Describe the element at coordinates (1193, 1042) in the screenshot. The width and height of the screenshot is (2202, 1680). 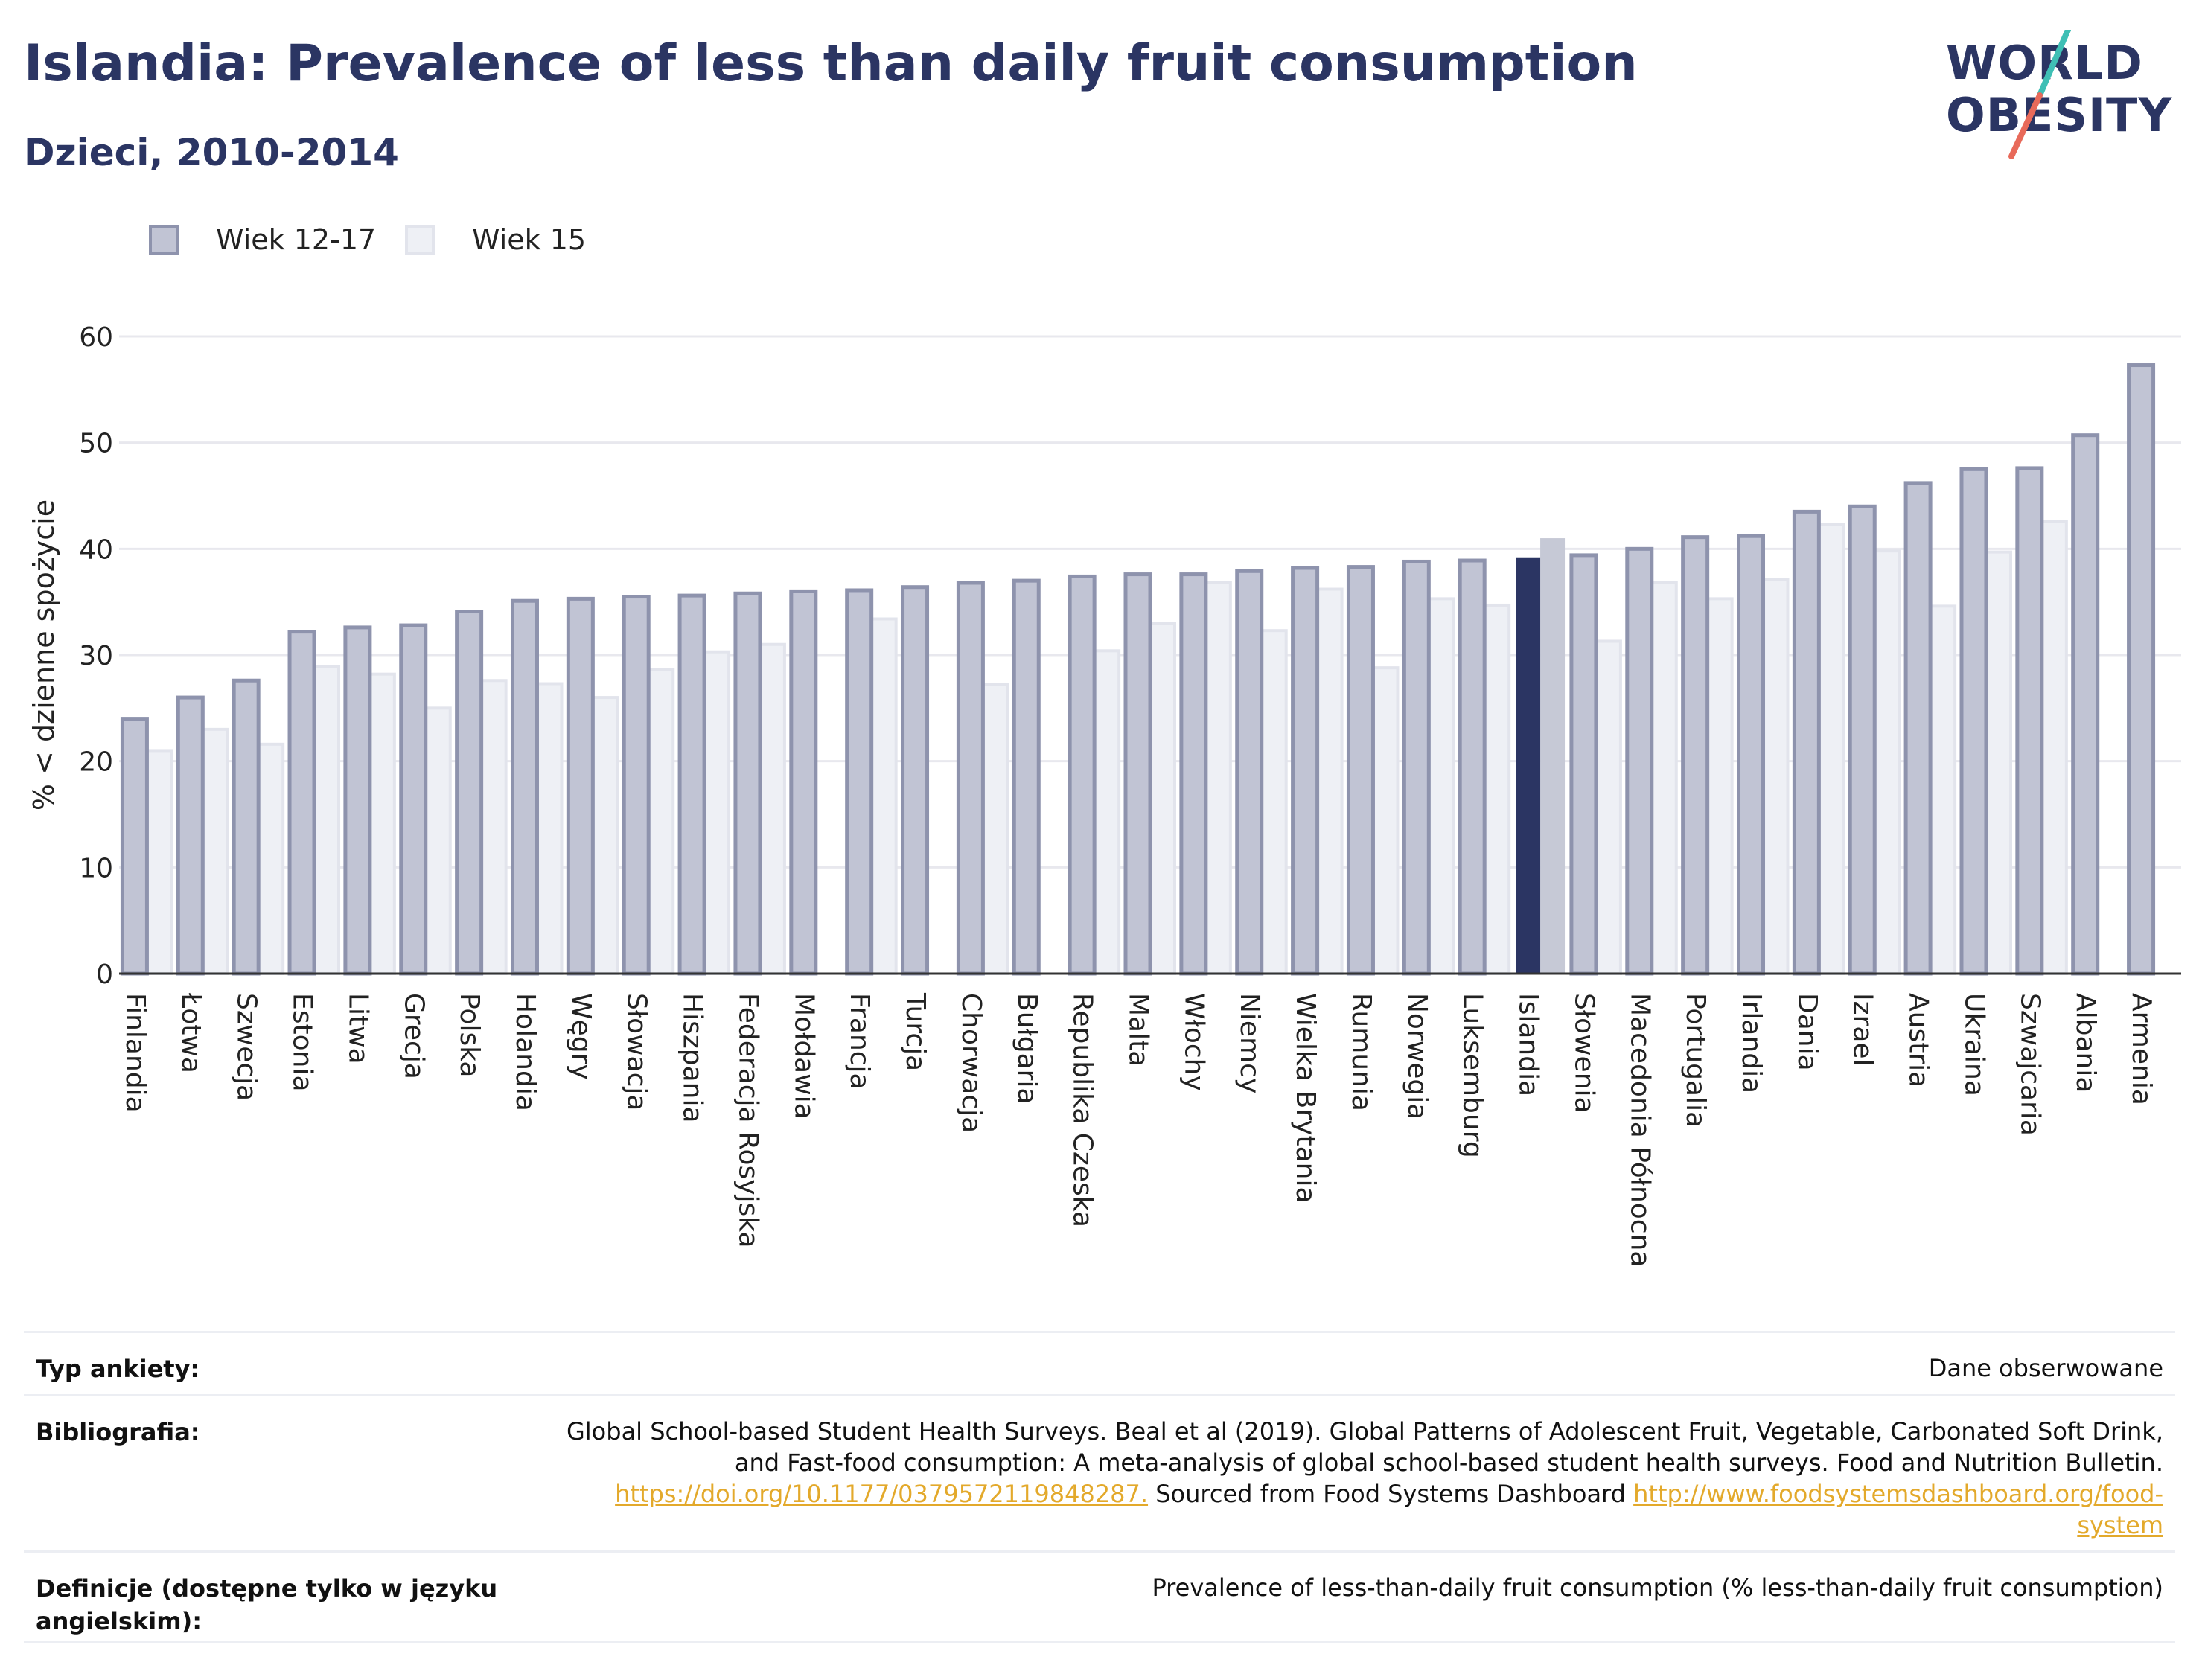
I see `x-tick-label: Włochy` at that location.